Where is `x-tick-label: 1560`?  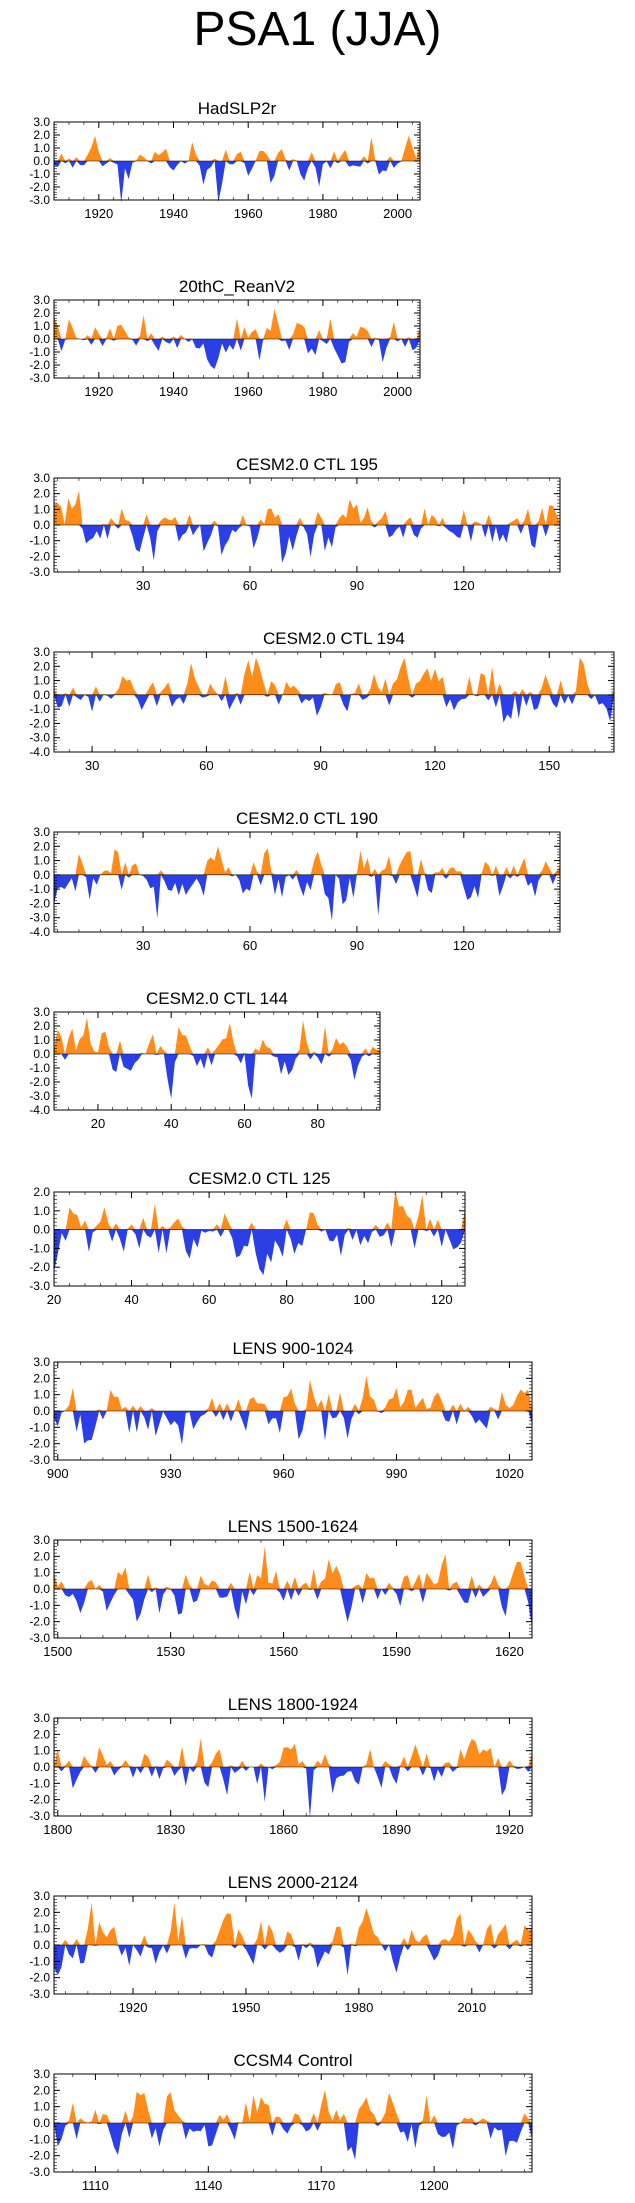 x-tick-label: 1560 is located at coordinates (283, 1651).